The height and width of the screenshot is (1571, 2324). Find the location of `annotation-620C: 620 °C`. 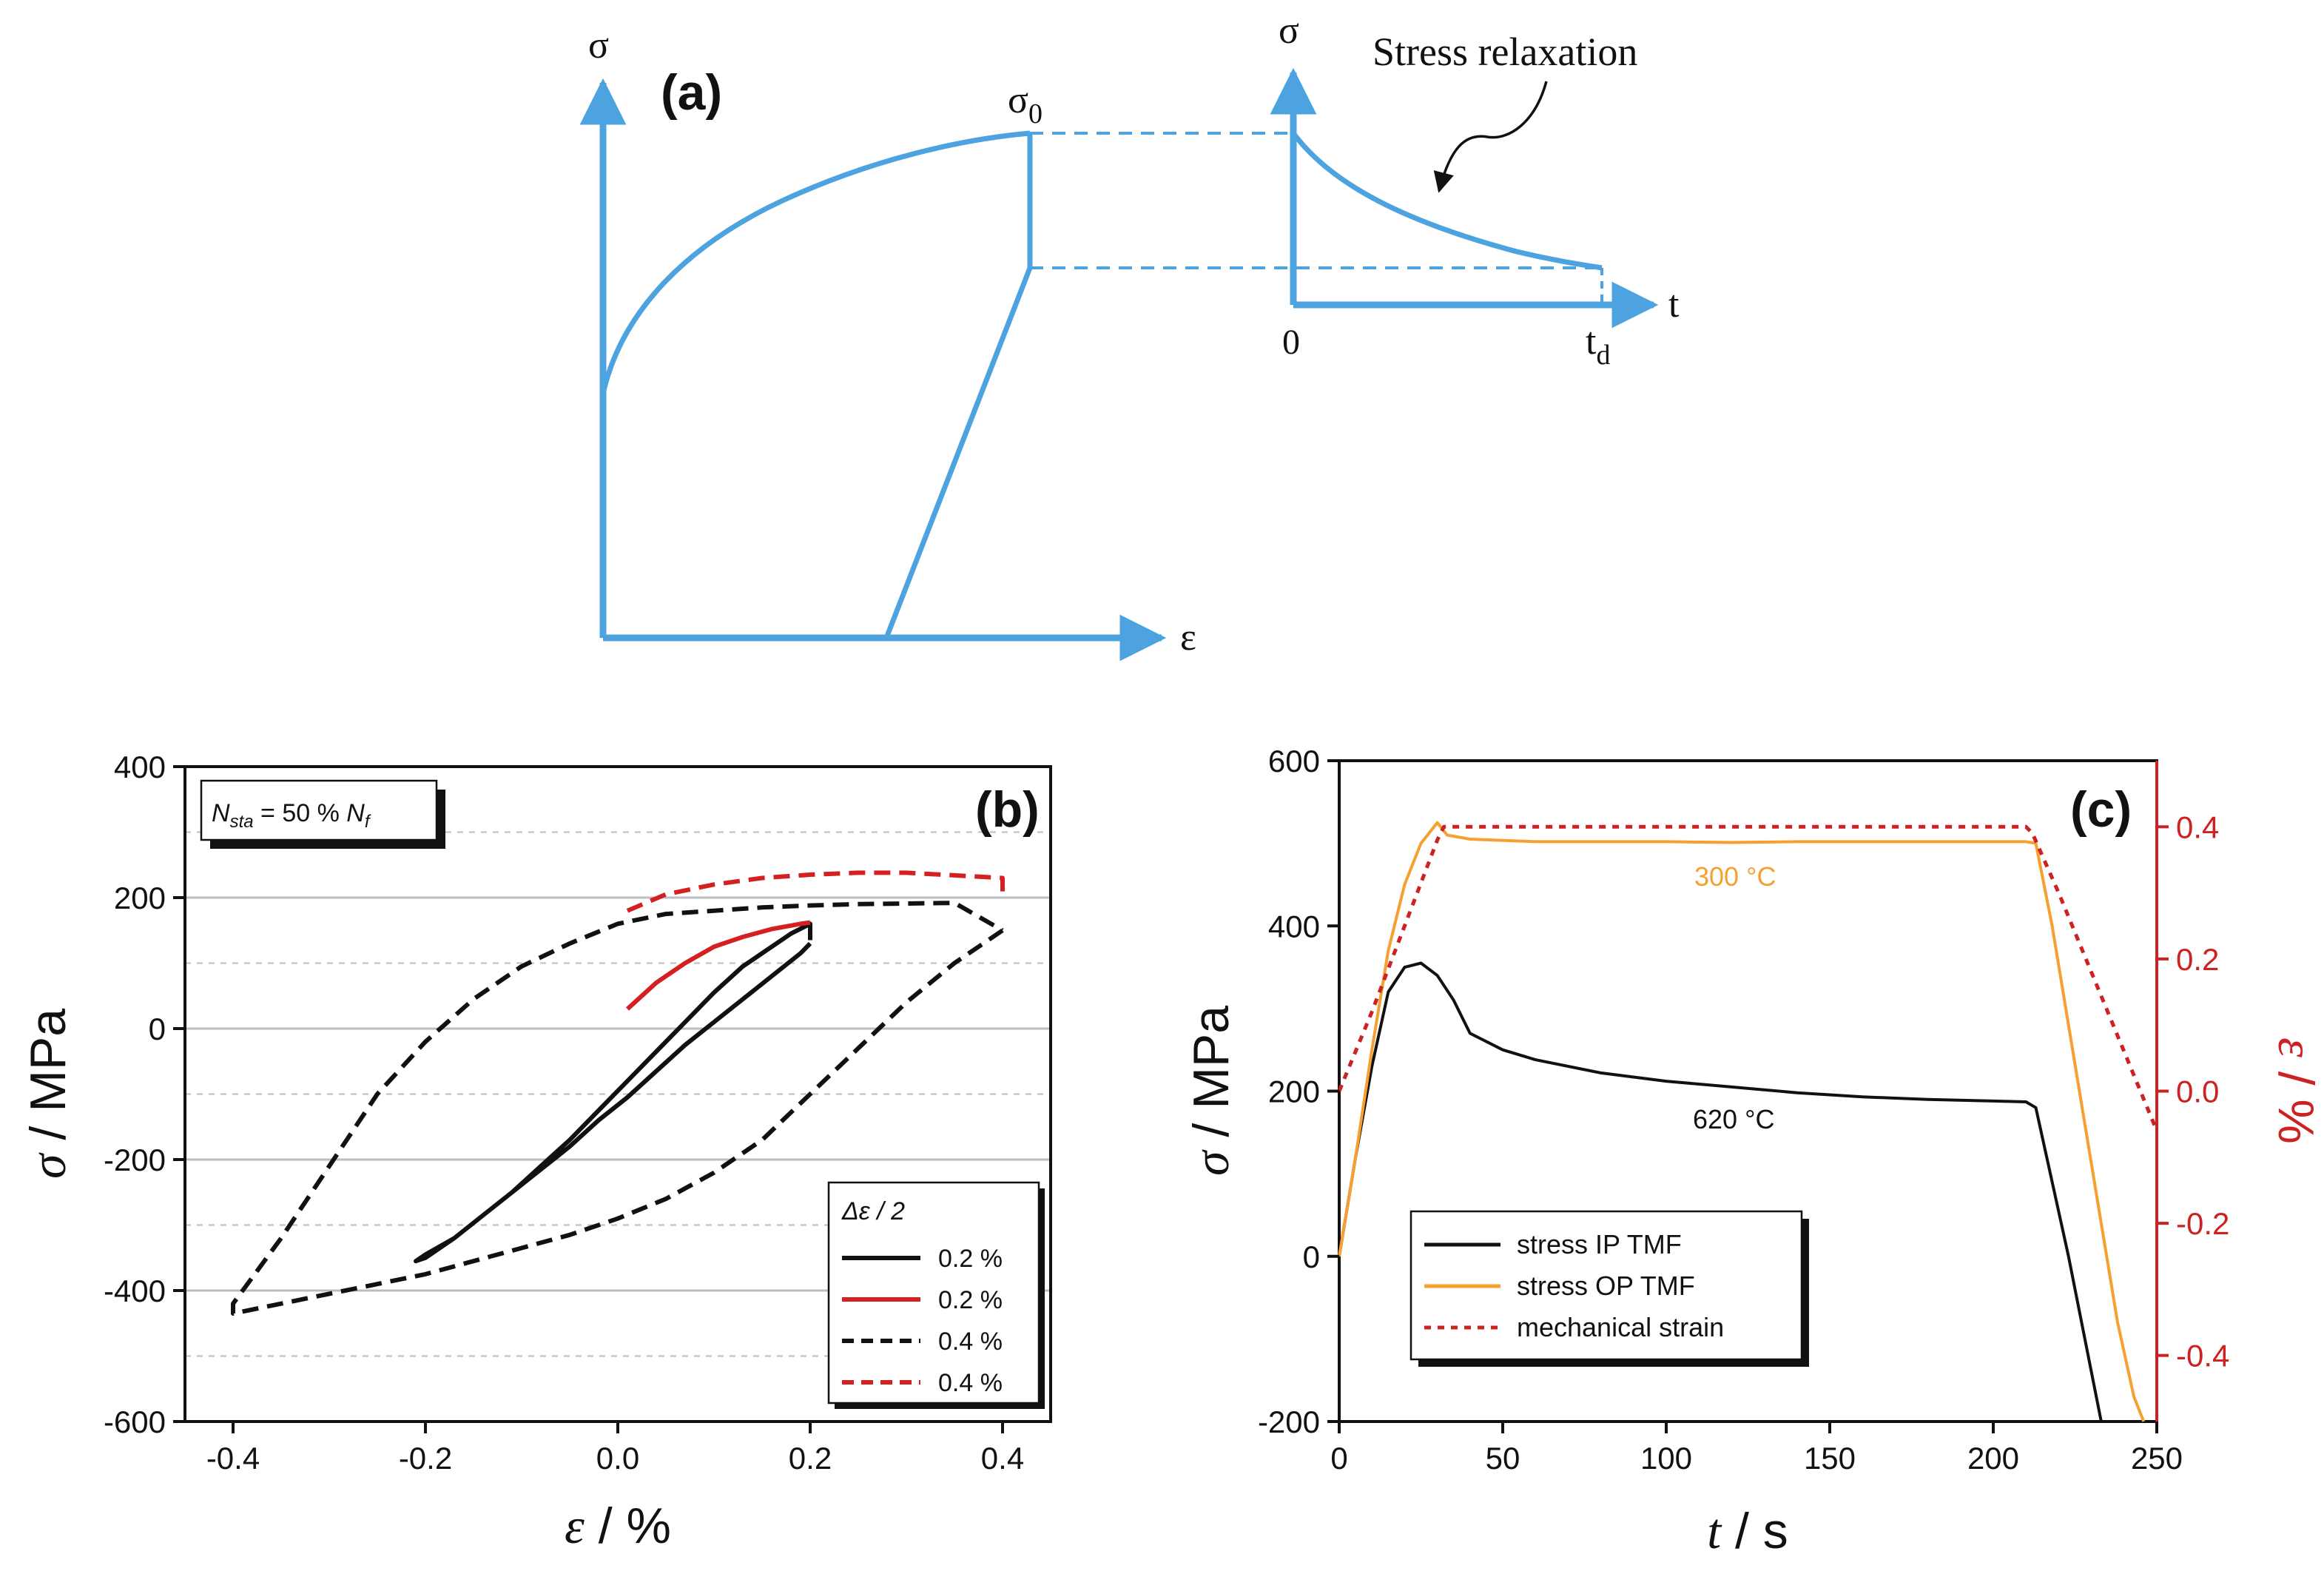

annotation-620C: 620 °C is located at coordinates (1733, 1119).